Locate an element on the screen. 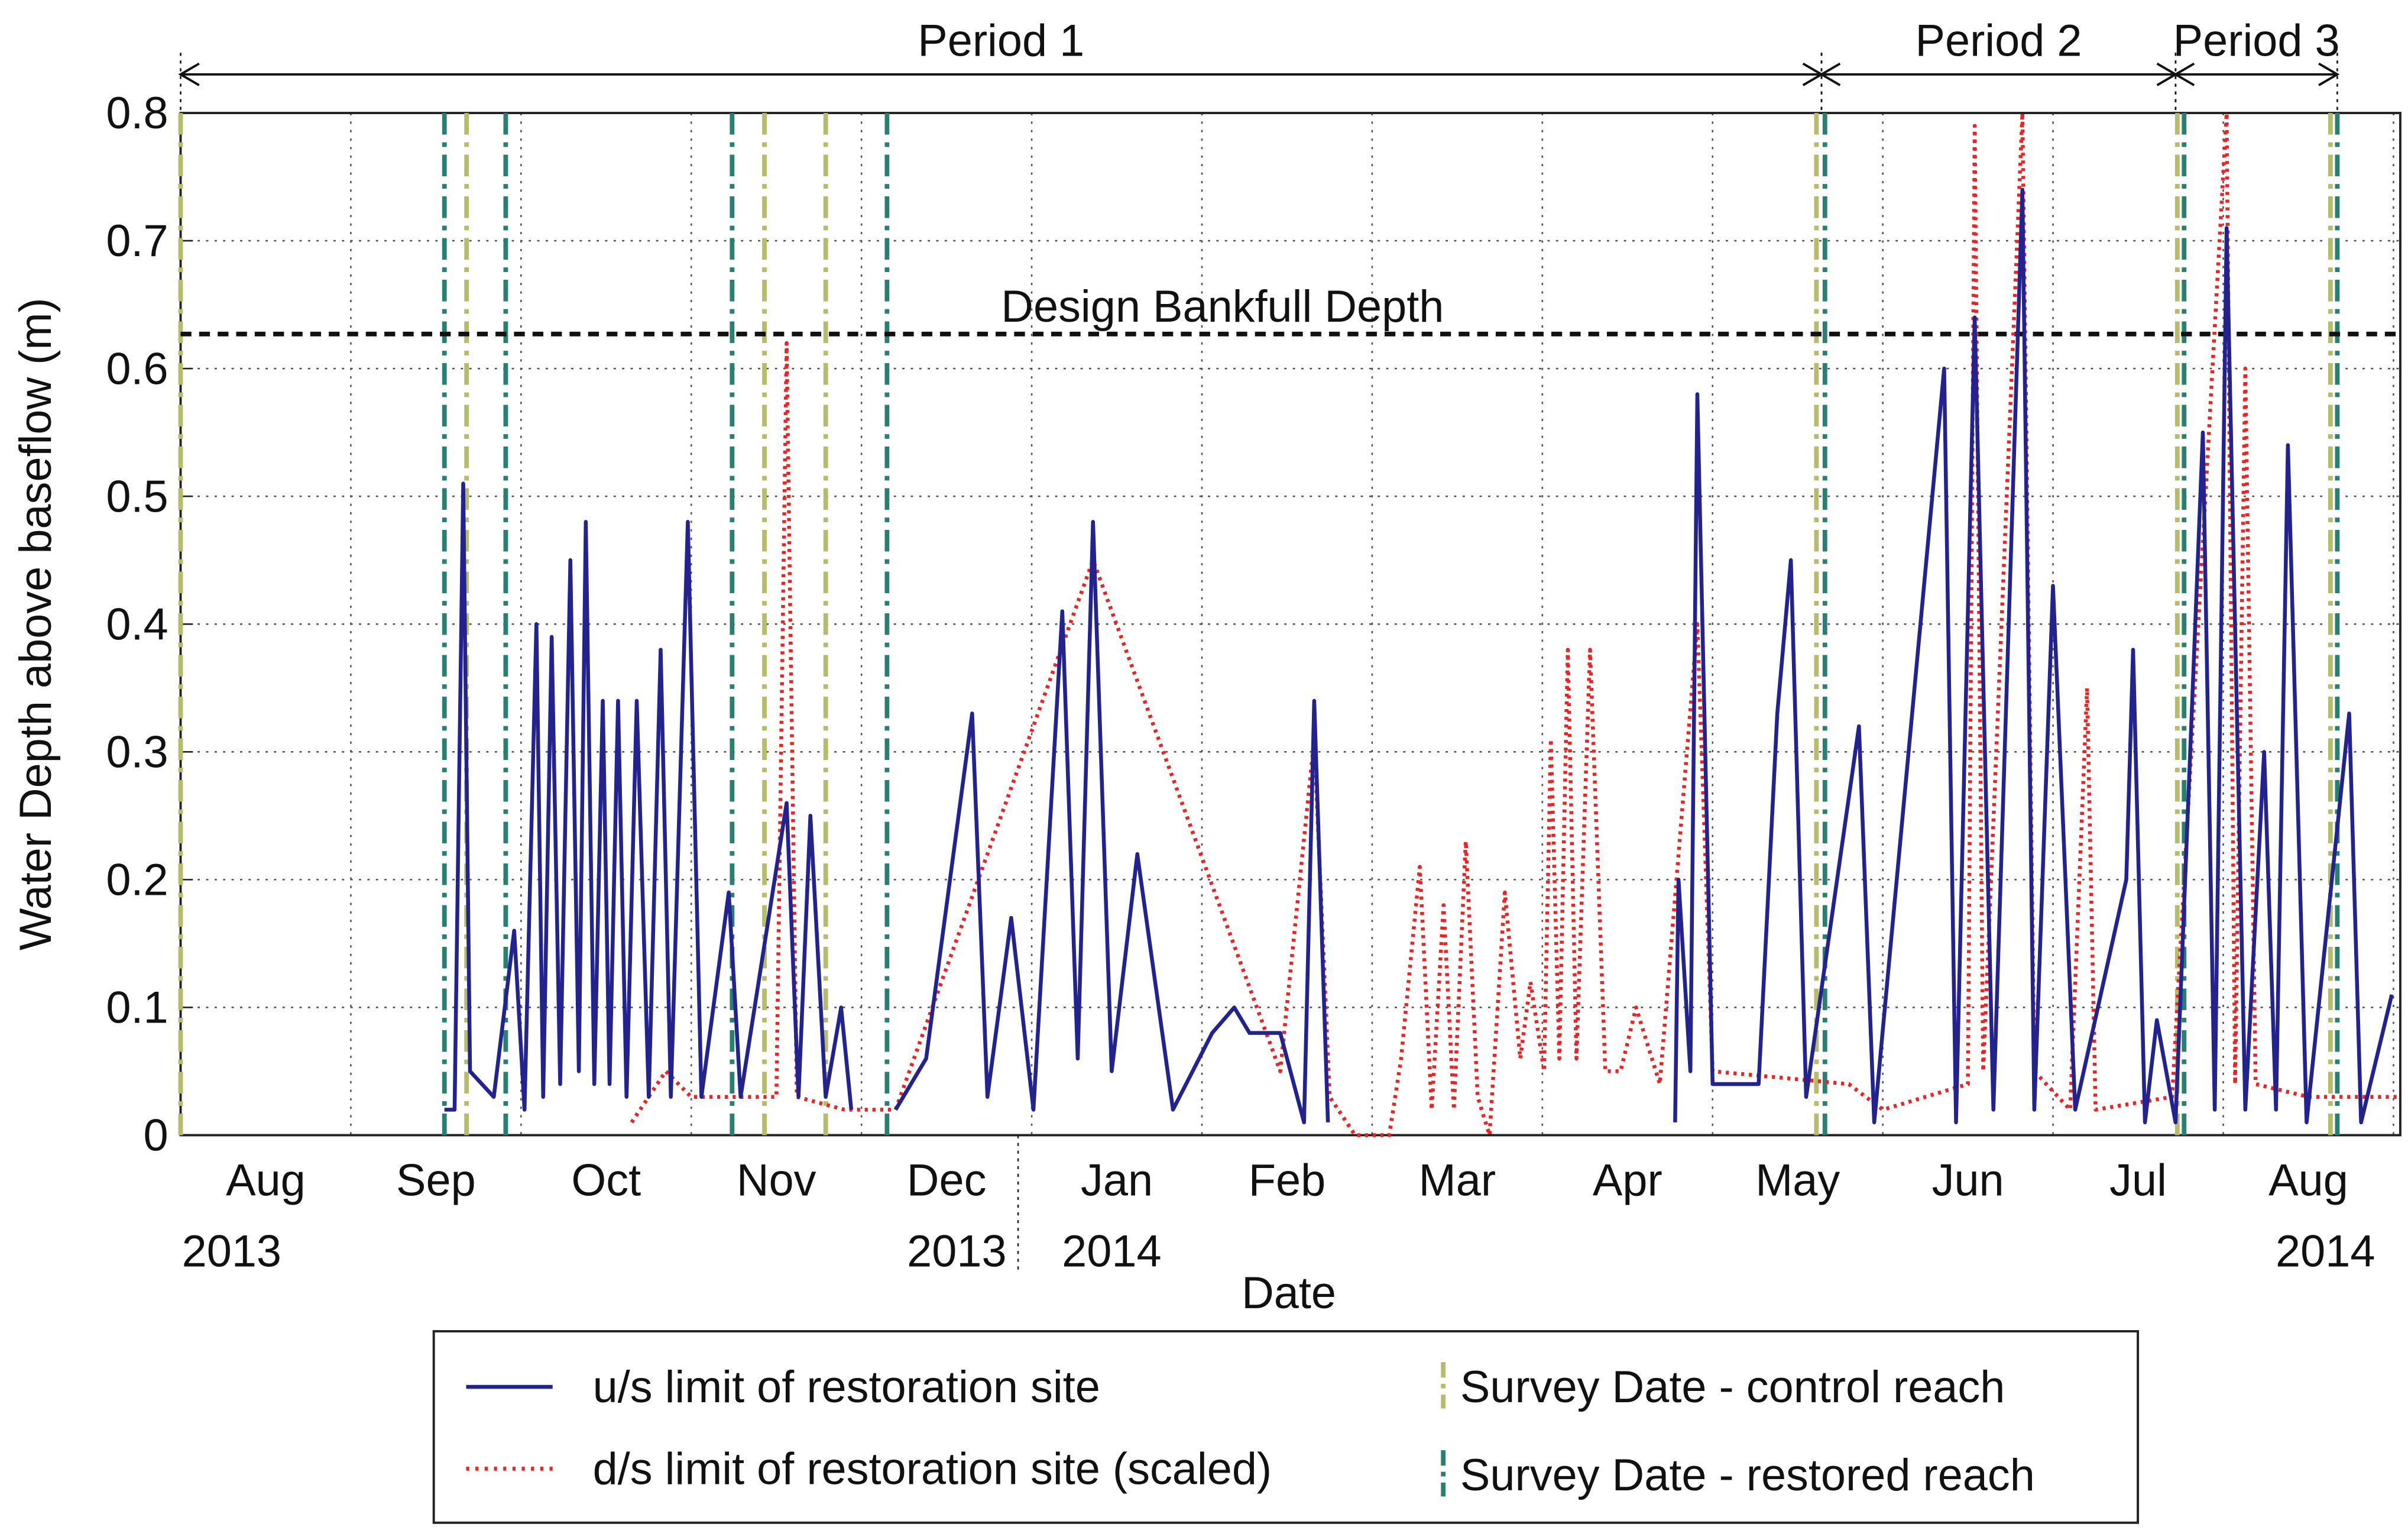 The width and height of the screenshot is (2408, 1540). legend-label: d/s limit of restoration site (scaled) is located at coordinates (932, 1469).